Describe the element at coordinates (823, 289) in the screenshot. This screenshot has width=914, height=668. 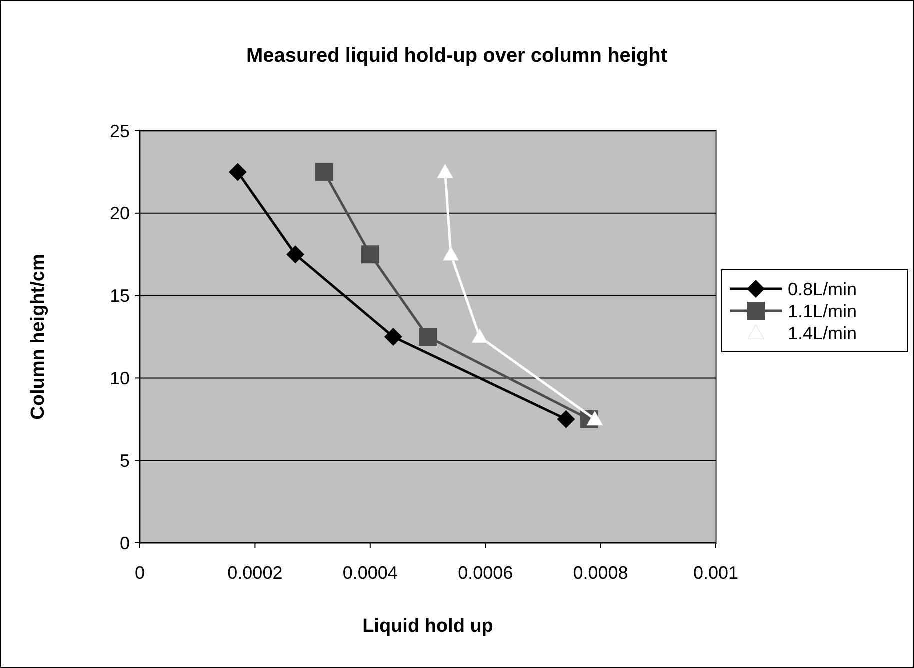
I see `legend-label: 0.8L/min` at that location.